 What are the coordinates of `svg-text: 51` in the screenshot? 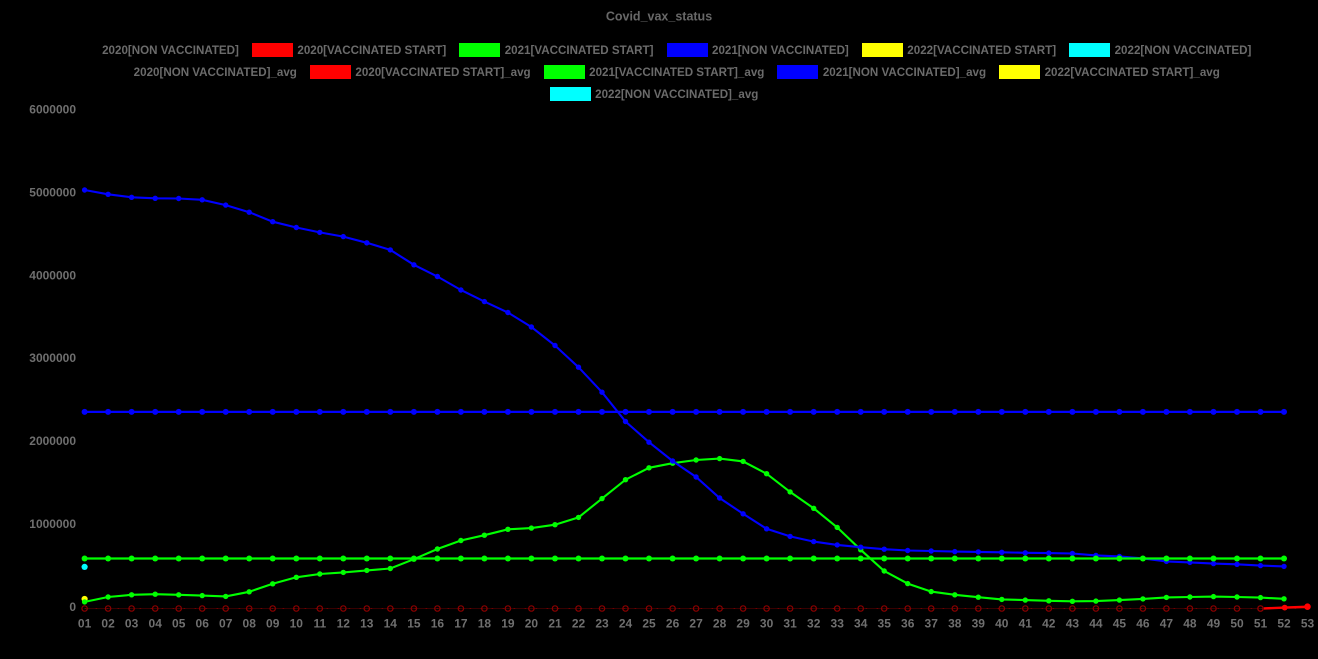 It's located at (1261, 624).